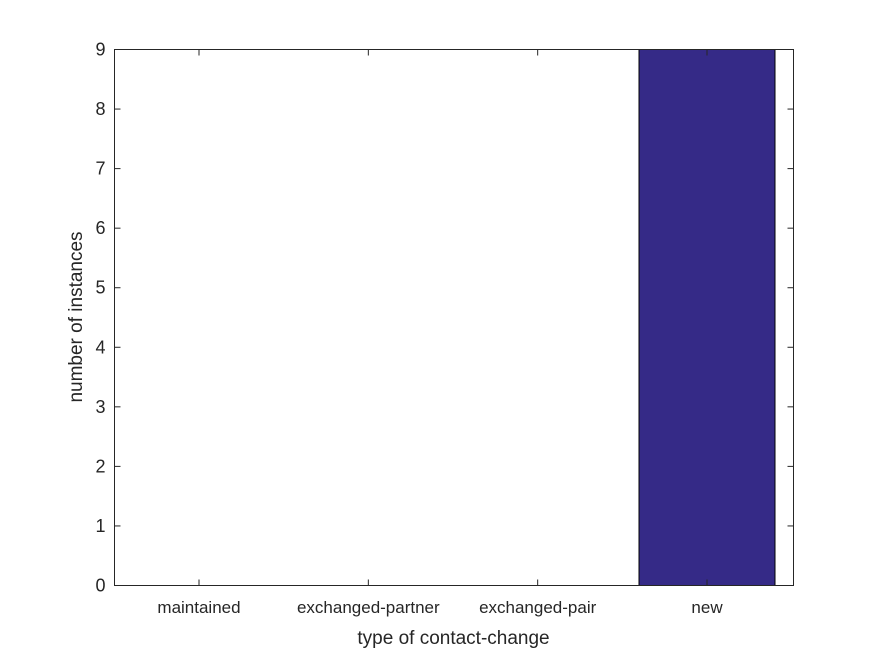  Describe the element at coordinates (707, 607) in the screenshot. I see `x-tick-label: new` at that location.